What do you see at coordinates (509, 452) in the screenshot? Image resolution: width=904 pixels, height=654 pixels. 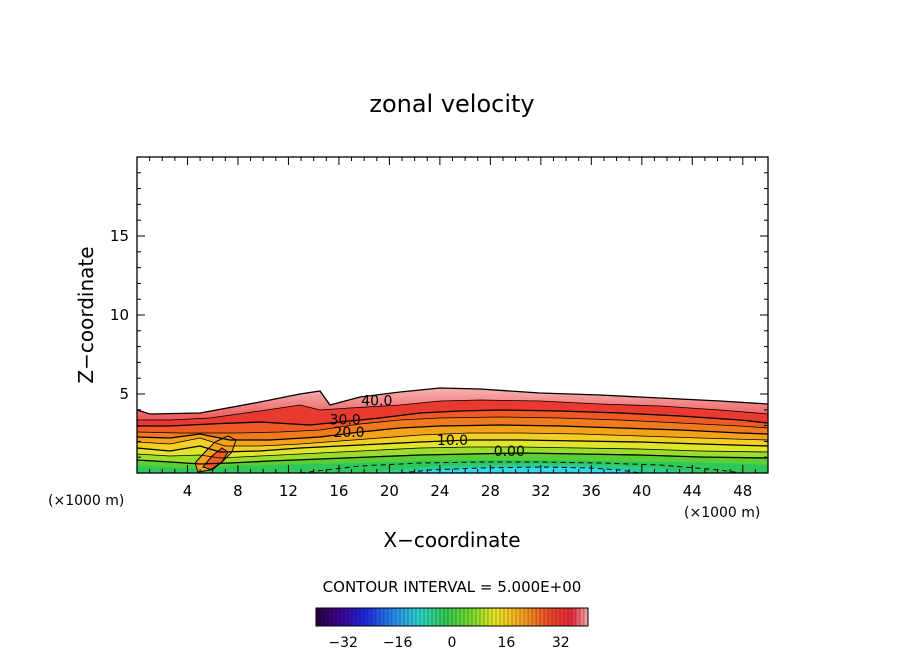 I see `contour-label: 0.00` at bounding box center [509, 452].